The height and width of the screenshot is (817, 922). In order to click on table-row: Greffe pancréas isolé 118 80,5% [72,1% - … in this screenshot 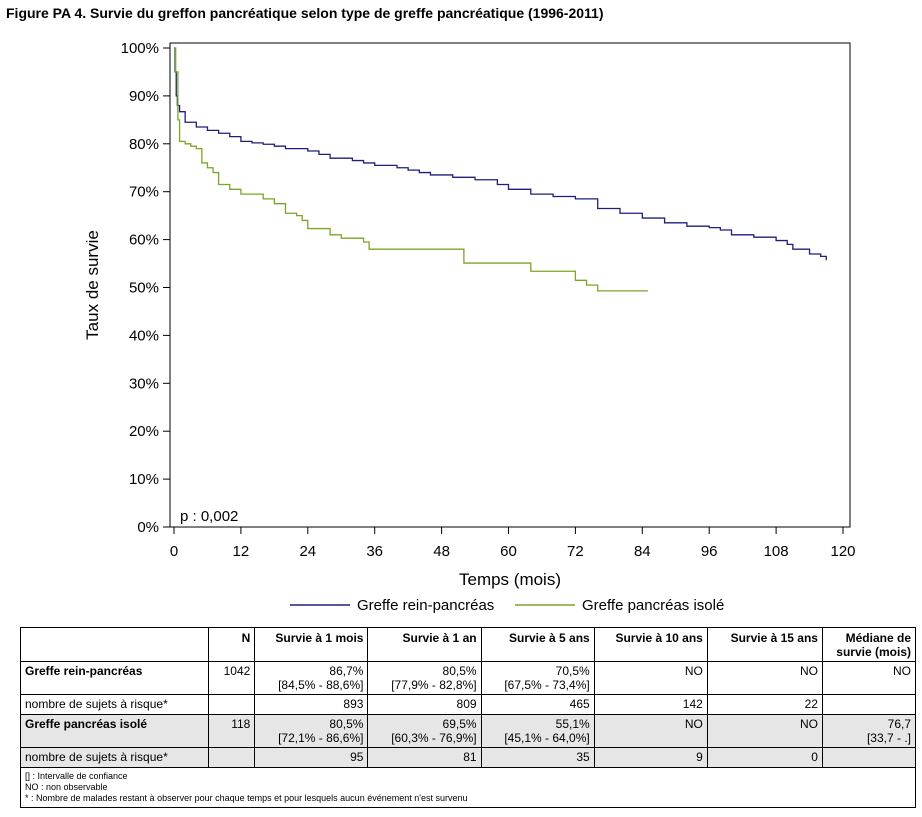, I will do `click(468, 731)`.